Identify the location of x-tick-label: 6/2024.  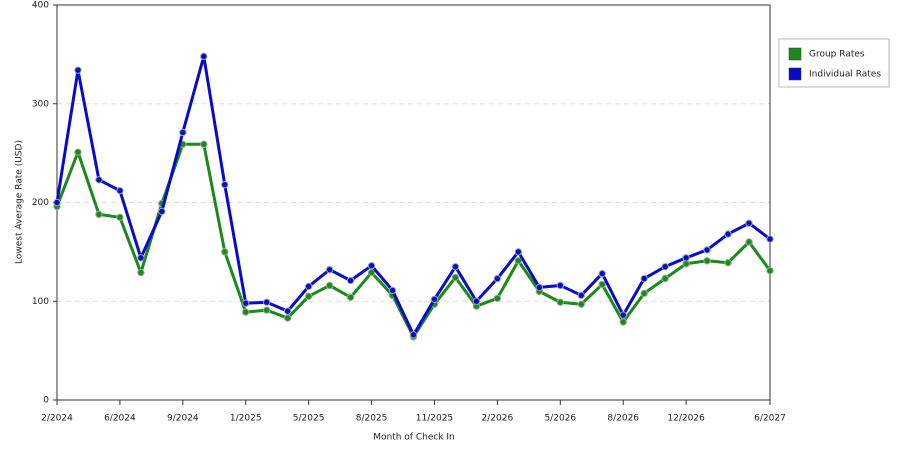
(120, 419).